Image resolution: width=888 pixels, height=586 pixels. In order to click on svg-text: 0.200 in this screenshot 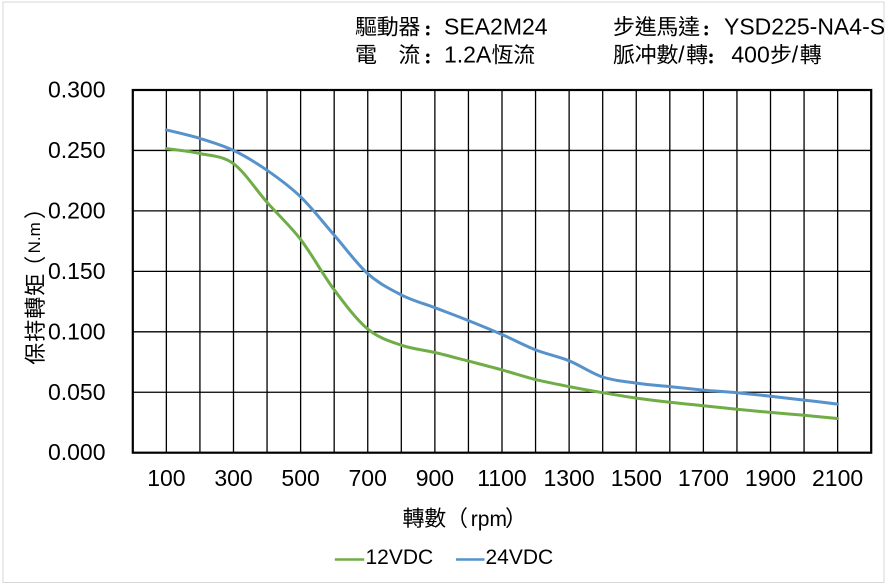, I will do `click(77, 210)`.